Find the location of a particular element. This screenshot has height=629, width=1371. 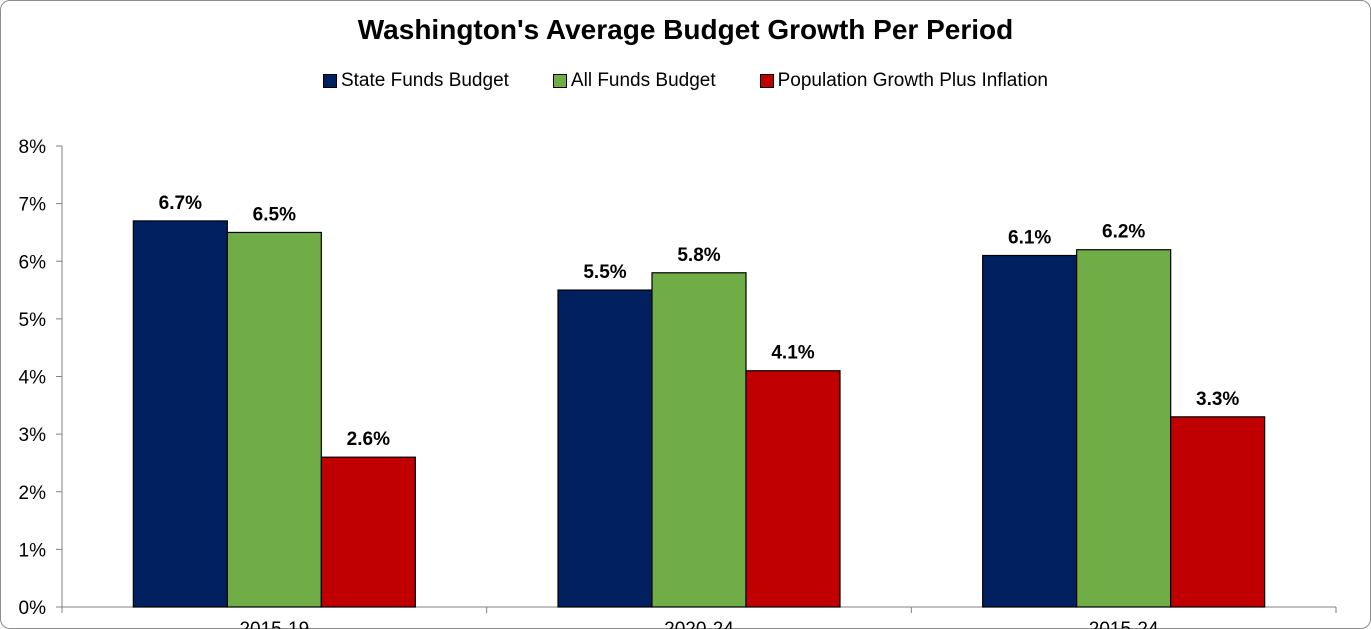

y-tick-label: 6% is located at coordinates (33, 262).